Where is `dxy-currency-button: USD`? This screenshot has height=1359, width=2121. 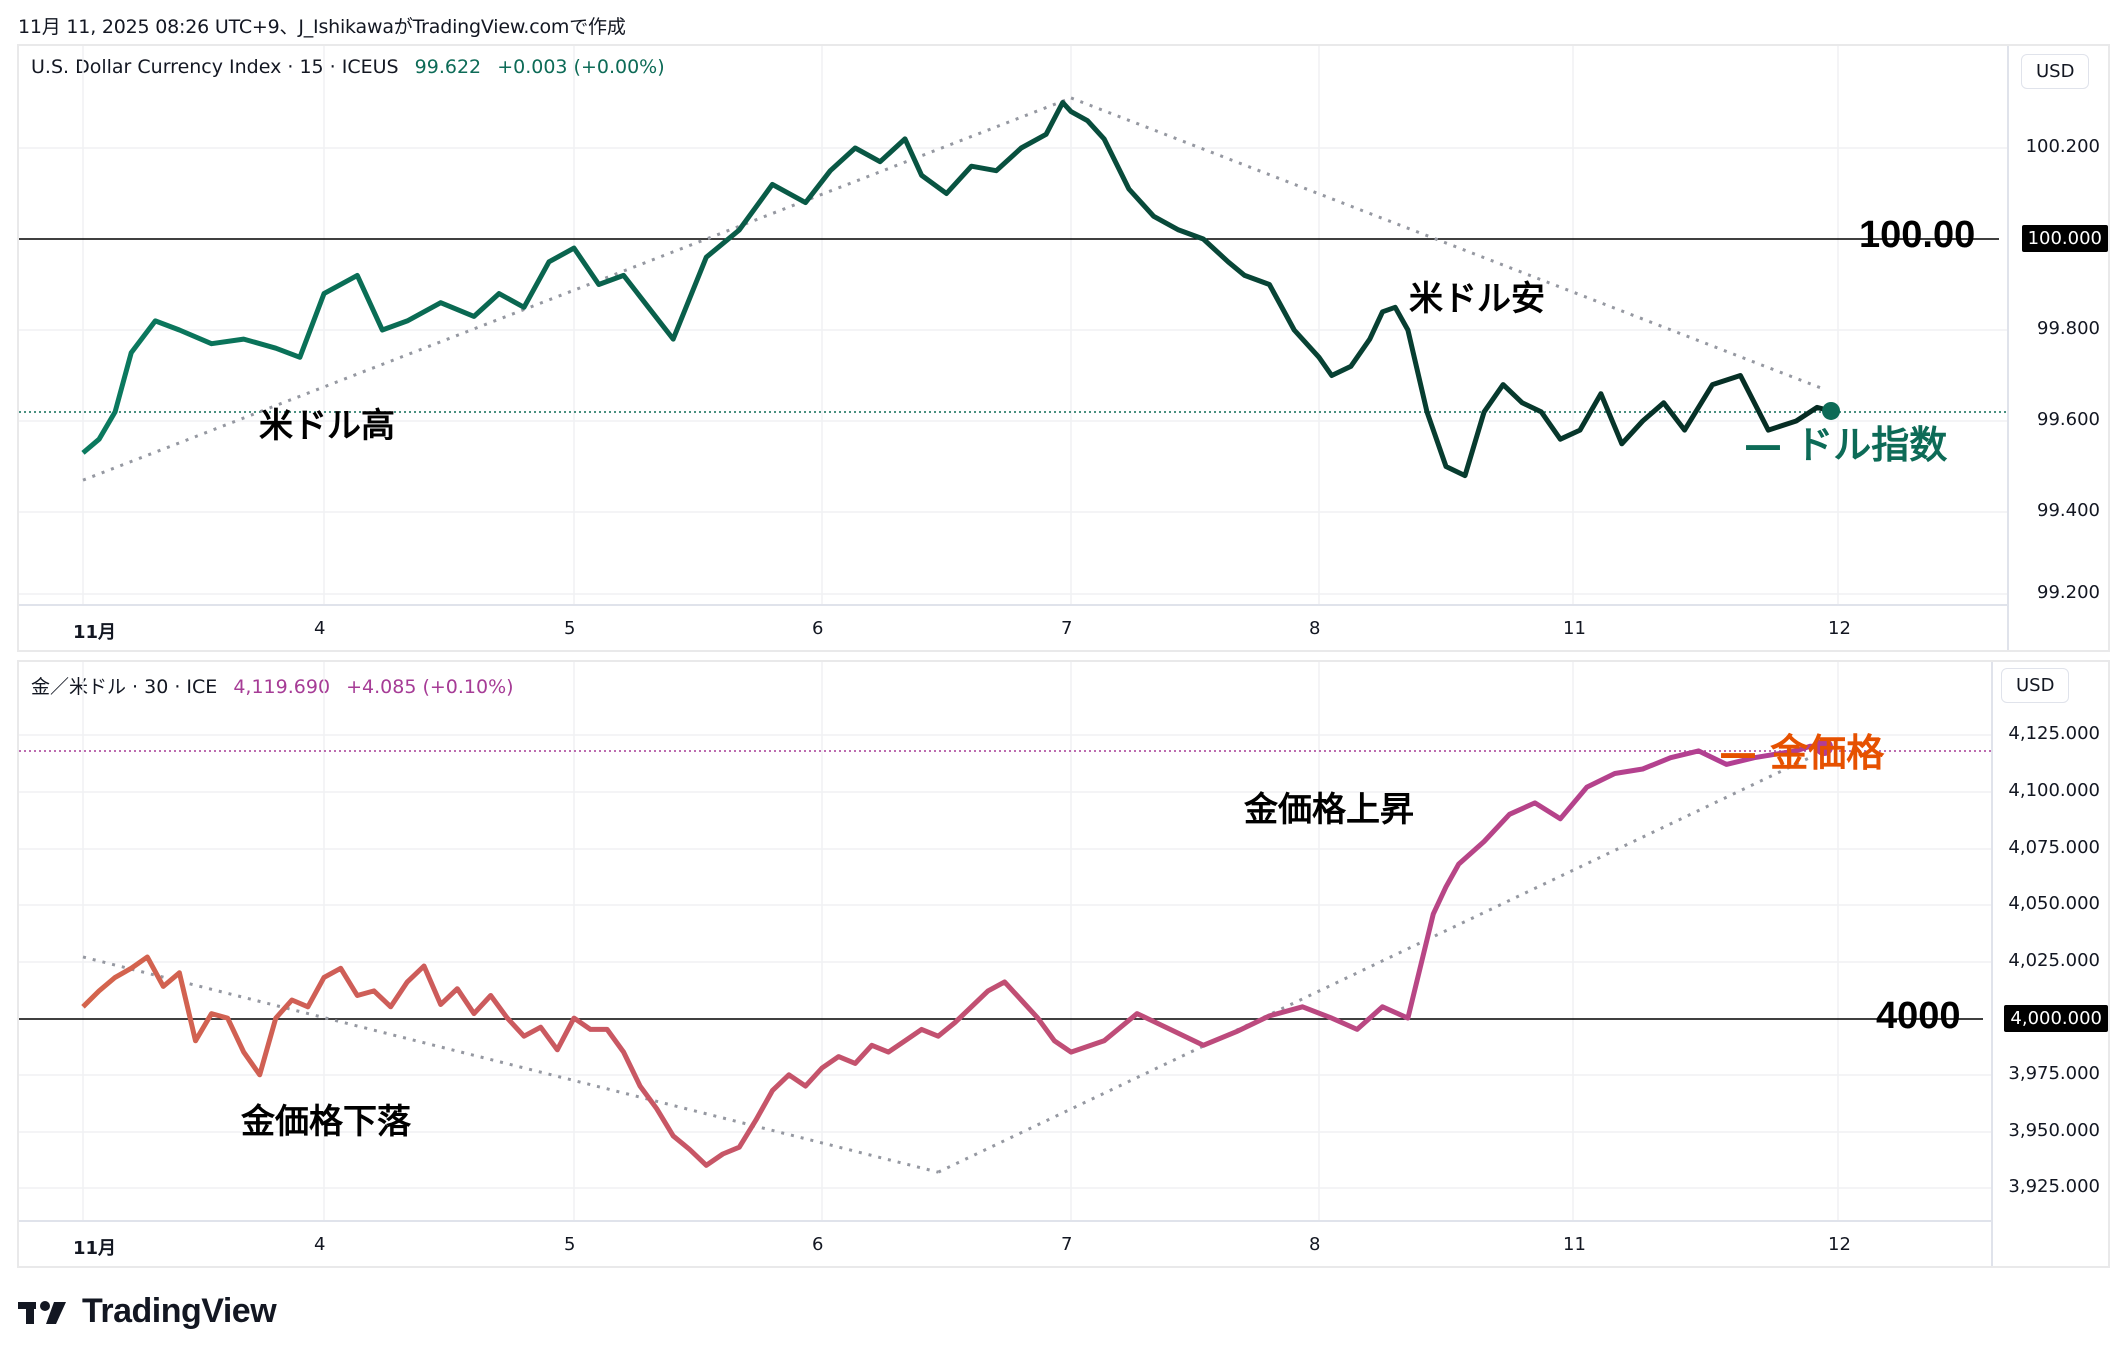
dxy-currency-button: USD is located at coordinates (2055, 71).